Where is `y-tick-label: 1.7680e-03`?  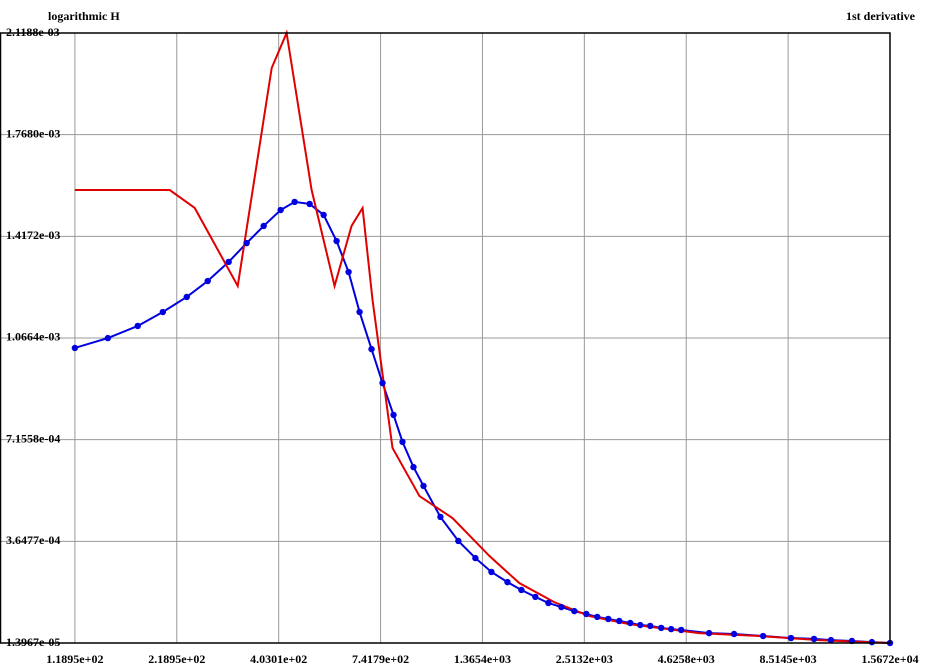
y-tick-label: 1.7680e-03 is located at coordinates (33, 133).